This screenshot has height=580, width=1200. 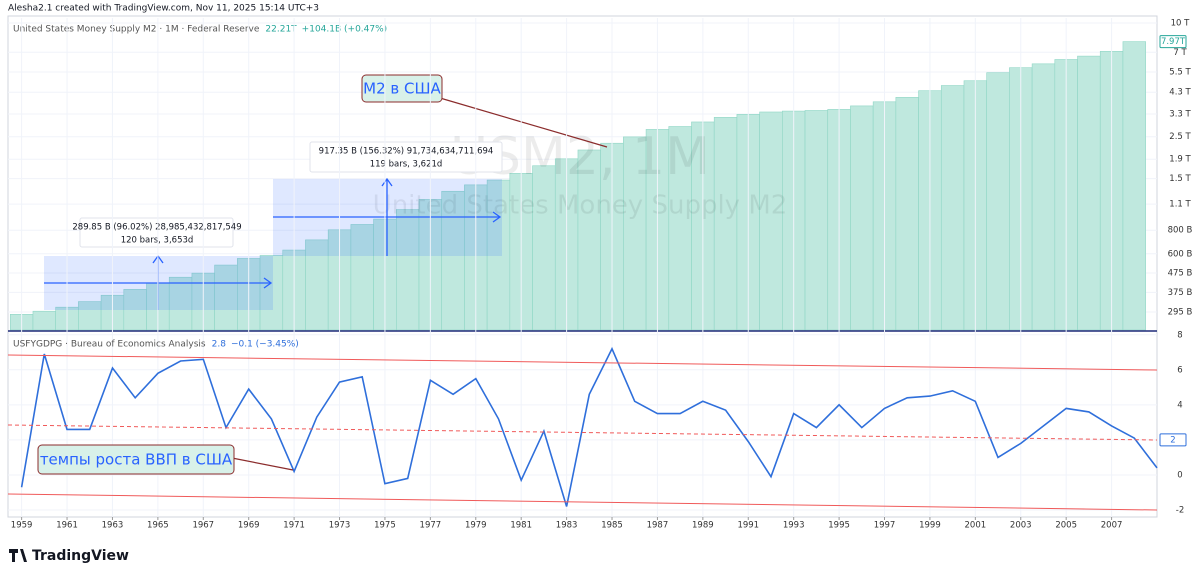 I want to click on measure-label: 120 bars, 3,653d, so click(x=157, y=241).